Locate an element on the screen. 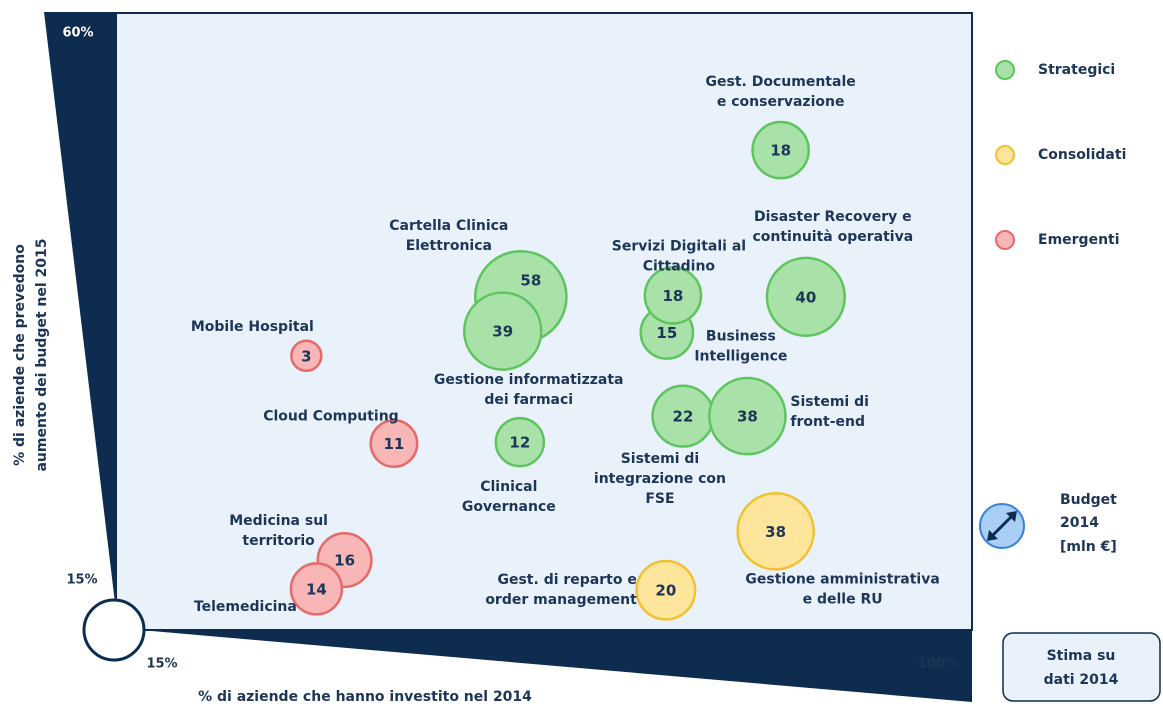 This screenshot has height=709, width=1163. size-legend-line: [mln €] is located at coordinates (1088, 547).